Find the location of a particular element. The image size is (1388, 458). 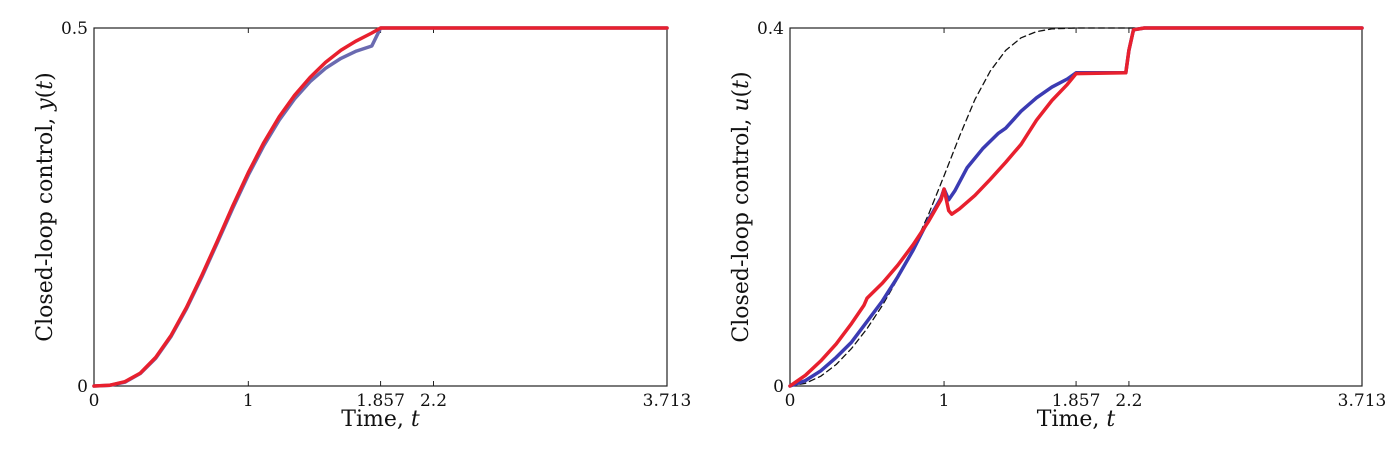

y-tick-label: 0.4 is located at coordinates (770, 29).